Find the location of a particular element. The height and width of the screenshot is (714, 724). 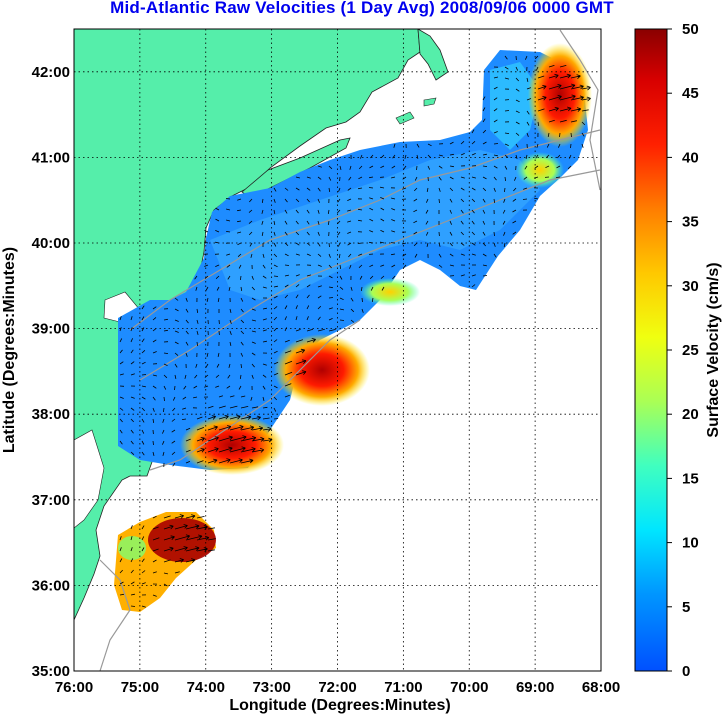

x-axis-label: Longitude (Degrees:Minutes) is located at coordinates (339, 705).